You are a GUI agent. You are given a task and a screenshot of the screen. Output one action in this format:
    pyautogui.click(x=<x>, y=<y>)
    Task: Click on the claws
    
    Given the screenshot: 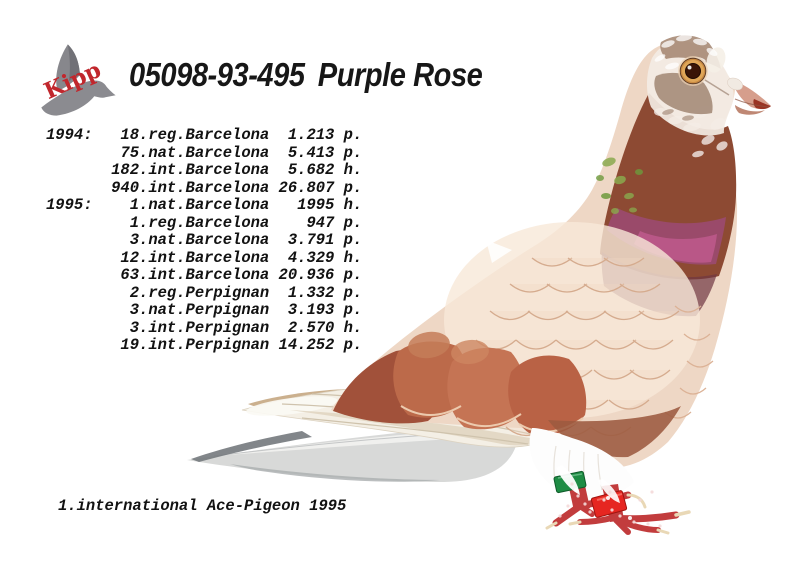 What is the action you would take?
    pyautogui.click(x=618, y=514)
    